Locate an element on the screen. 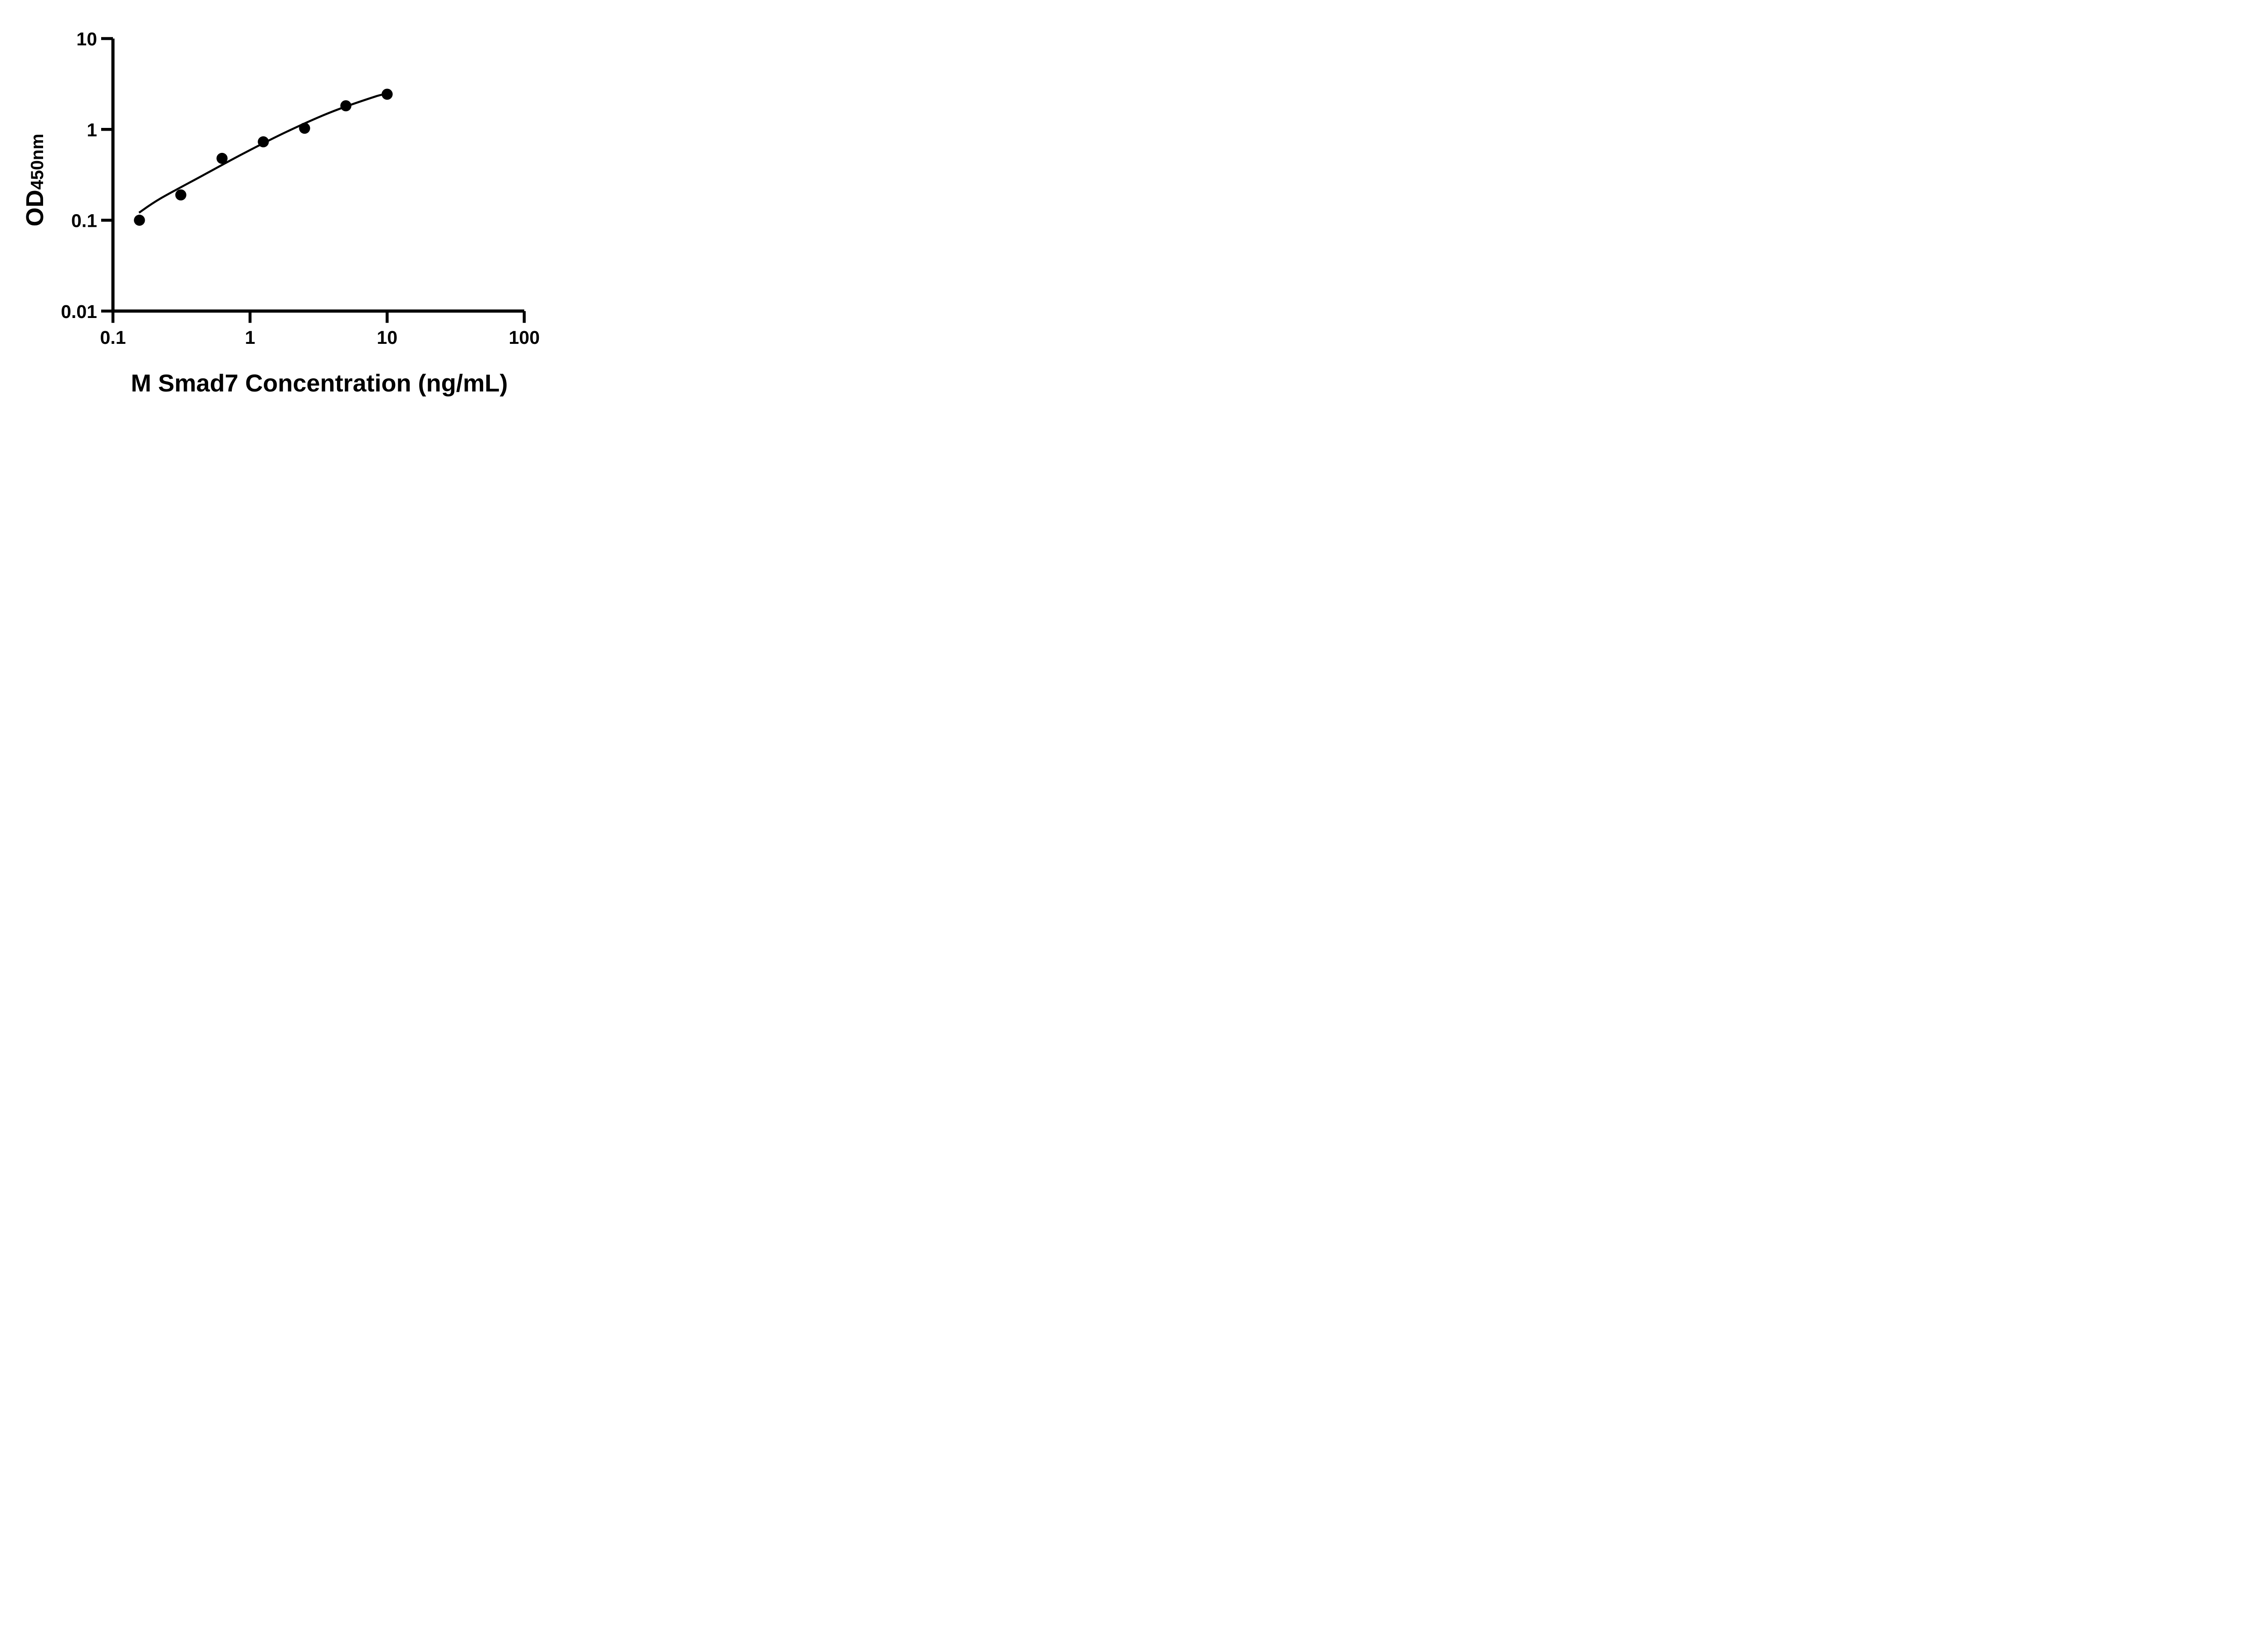 This screenshot has width=2268, height=1633. y-tick-label: 0.1 is located at coordinates (84, 220).